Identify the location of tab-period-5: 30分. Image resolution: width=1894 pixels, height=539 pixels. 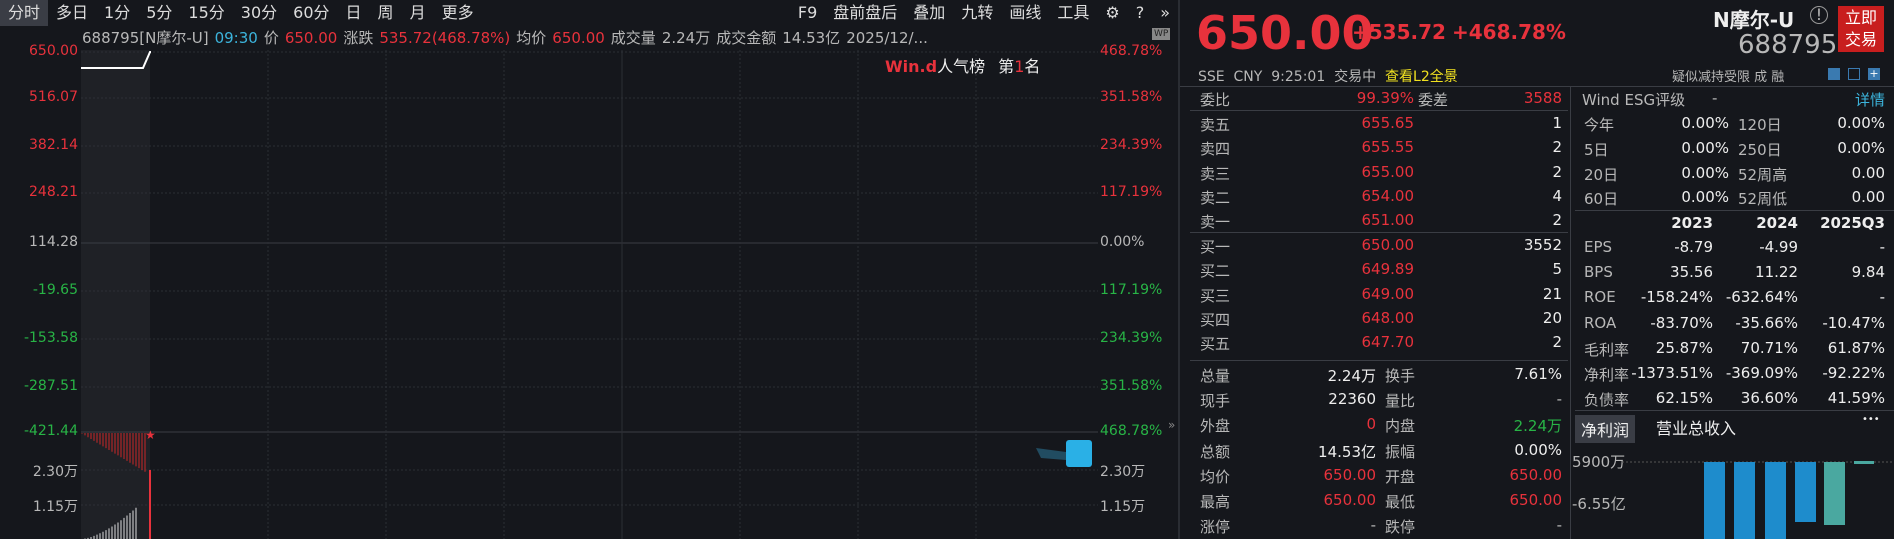
(259, 12).